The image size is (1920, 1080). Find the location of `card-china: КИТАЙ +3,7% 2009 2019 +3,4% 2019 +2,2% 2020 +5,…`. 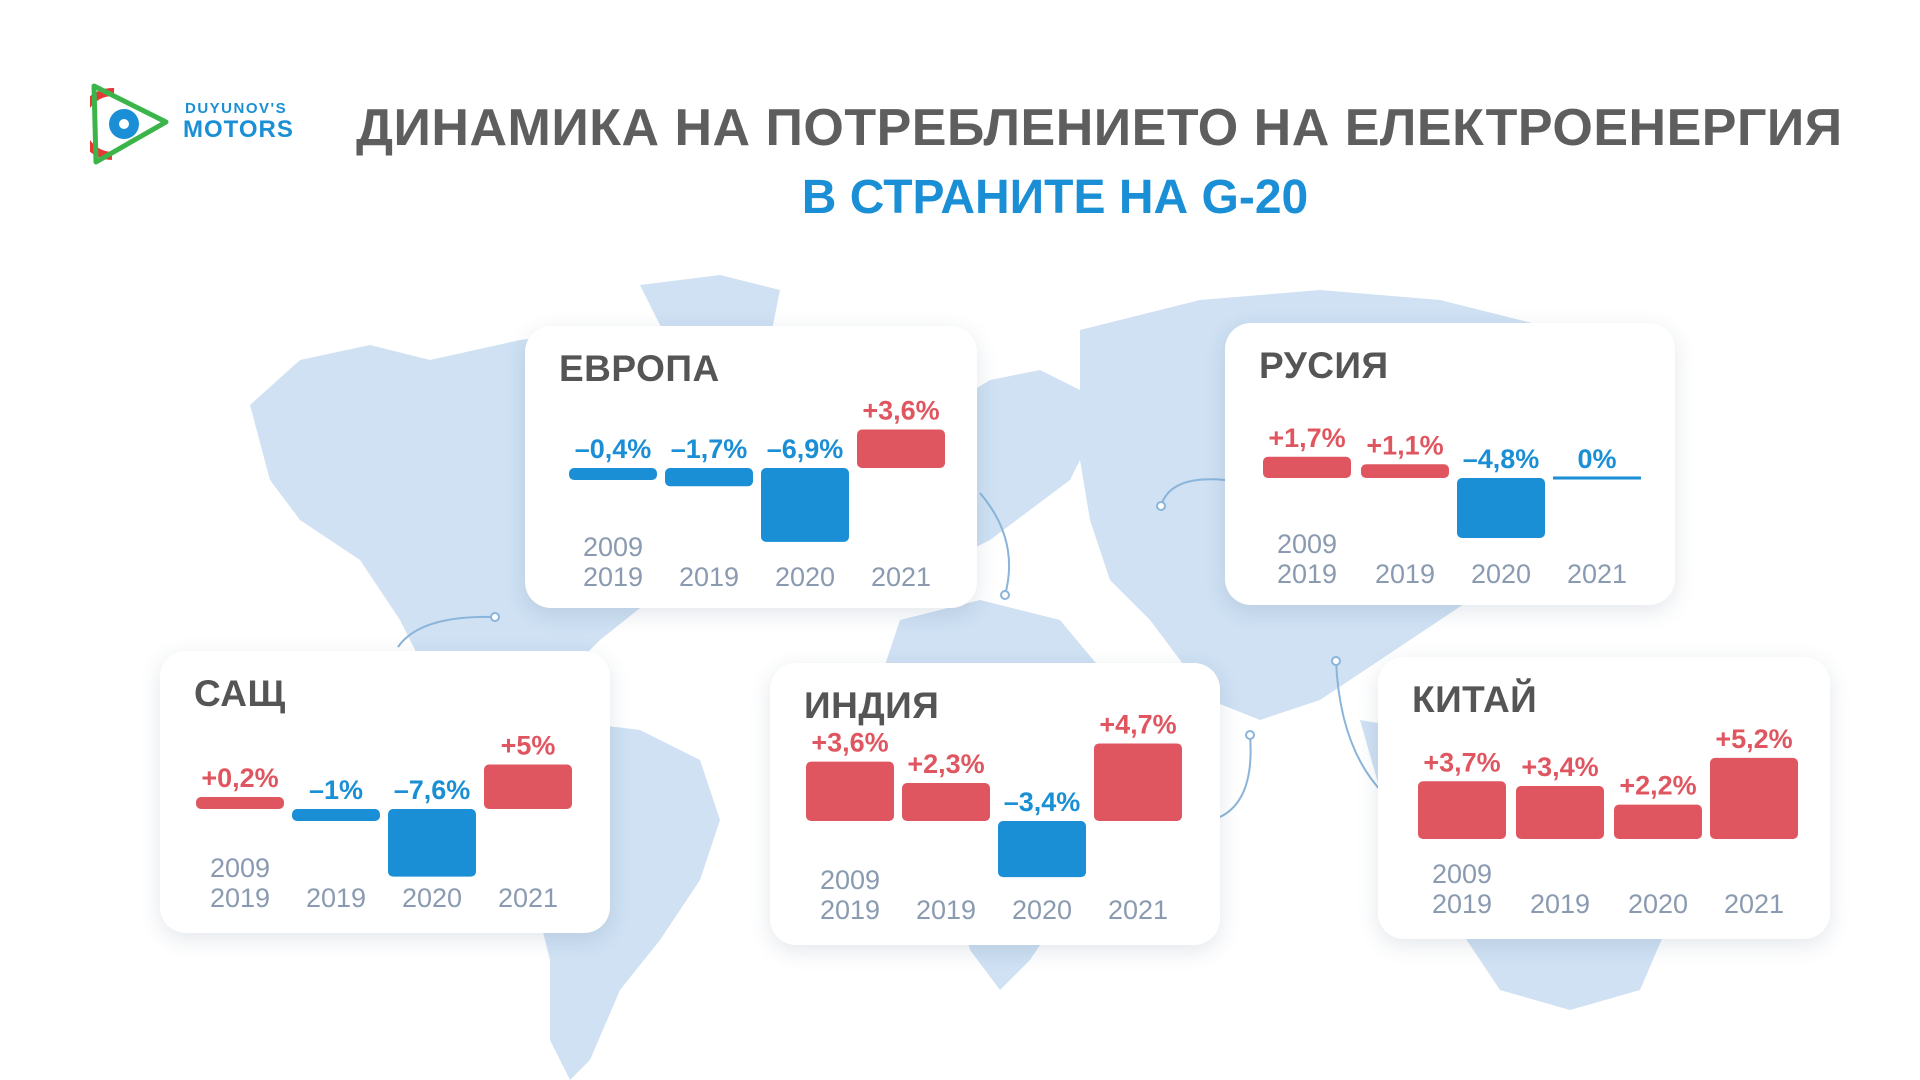

card-china: КИТАЙ +3,7% 2009 2019 +3,4% 2019 +2,2% 2020 +5,… is located at coordinates (1604, 798).